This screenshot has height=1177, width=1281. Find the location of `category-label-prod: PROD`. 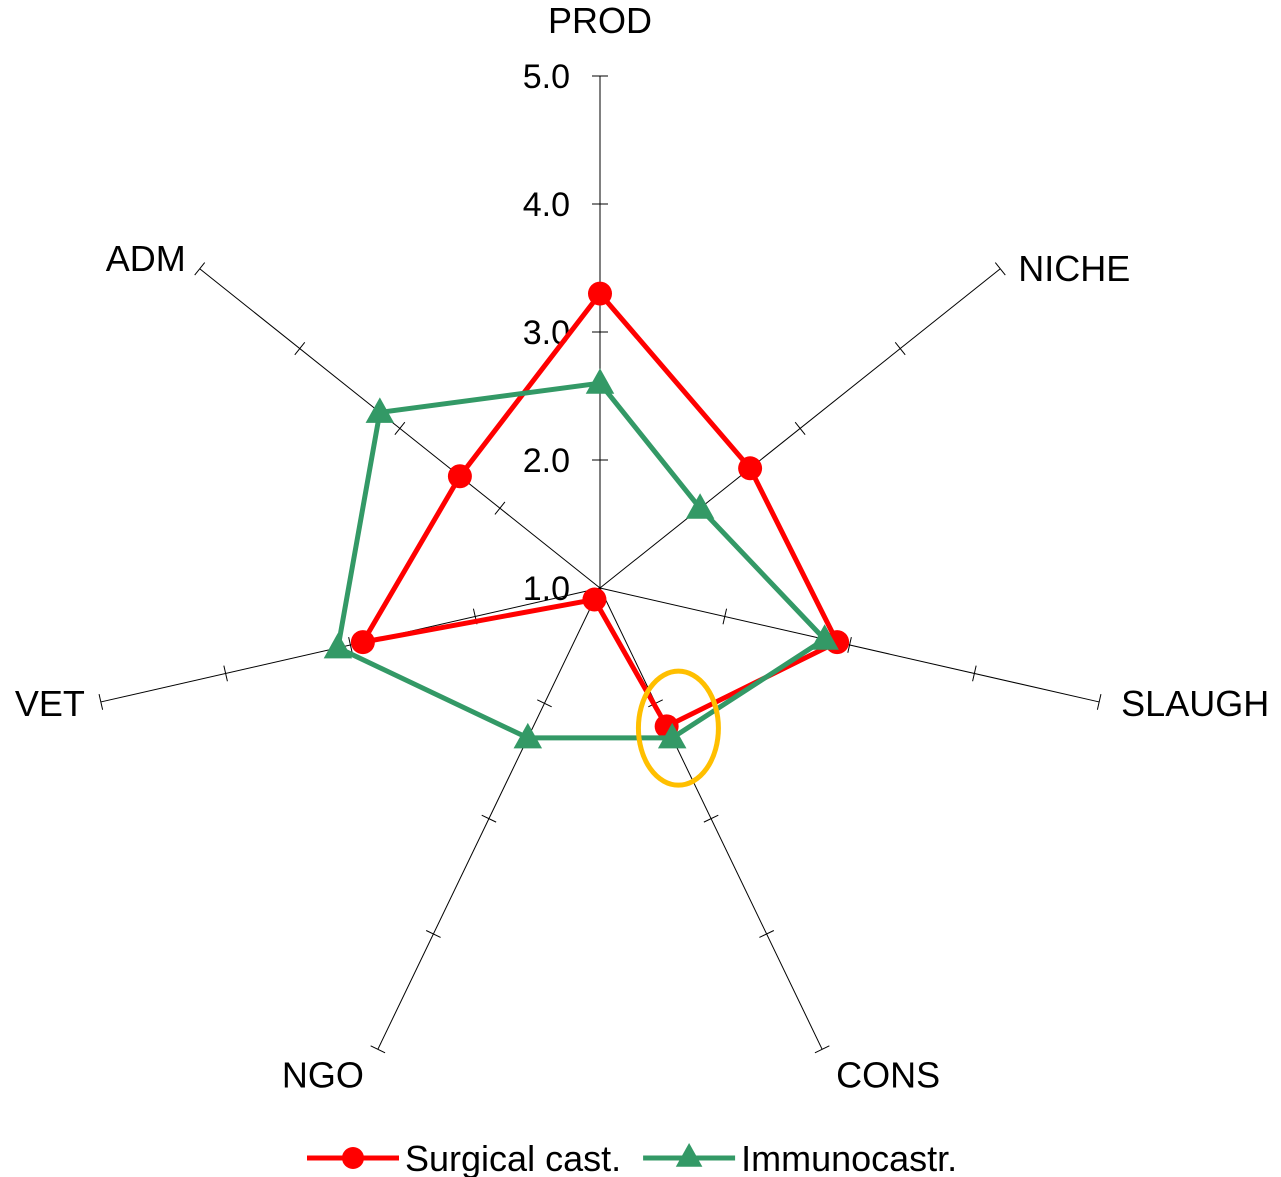

category-label-prod: PROD is located at coordinates (600, 20).